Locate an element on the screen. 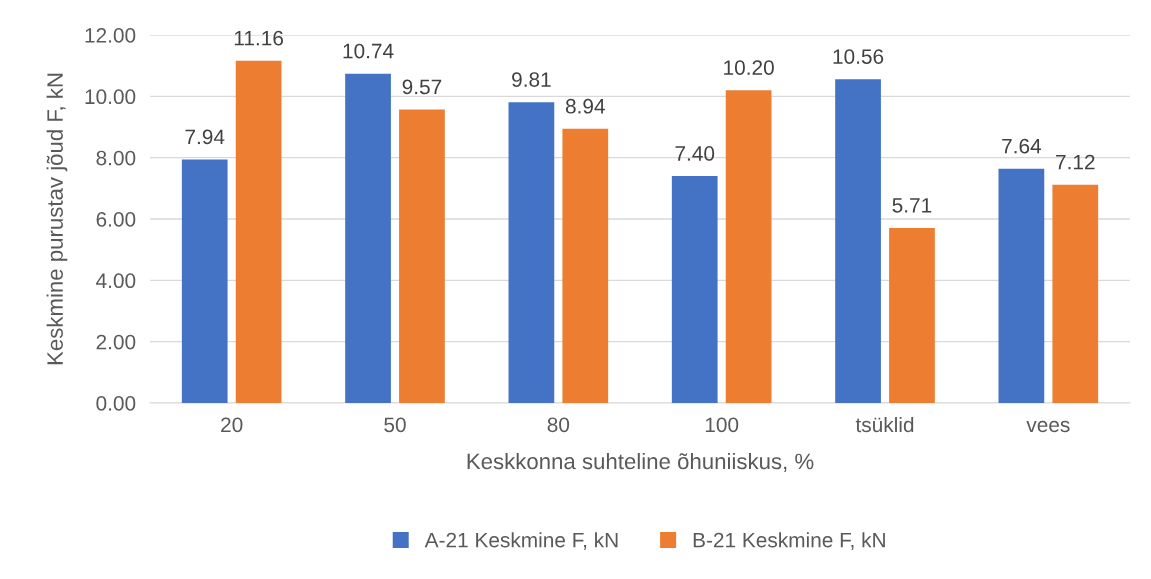 This screenshot has width=1151, height=579. y-tick-label: 0.00 is located at coordinates (116, 403).